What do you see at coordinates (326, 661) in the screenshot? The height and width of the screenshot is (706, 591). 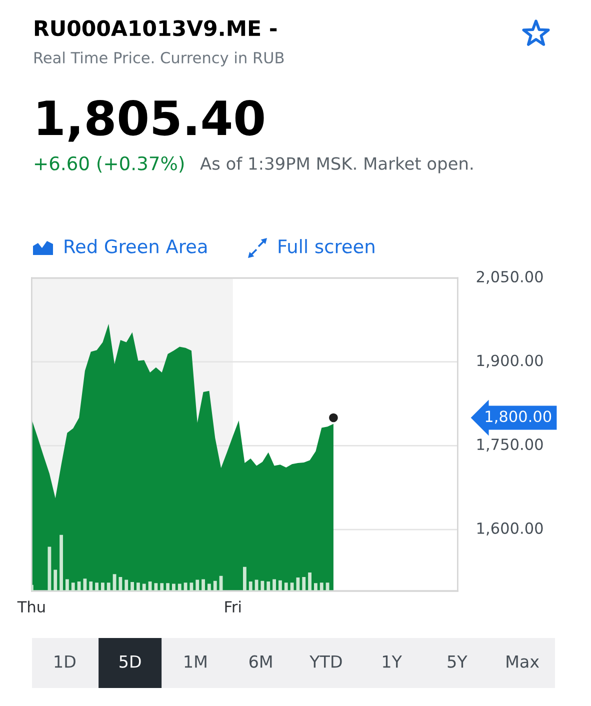 I see `text: YTD` at bounding box center [326, 661].